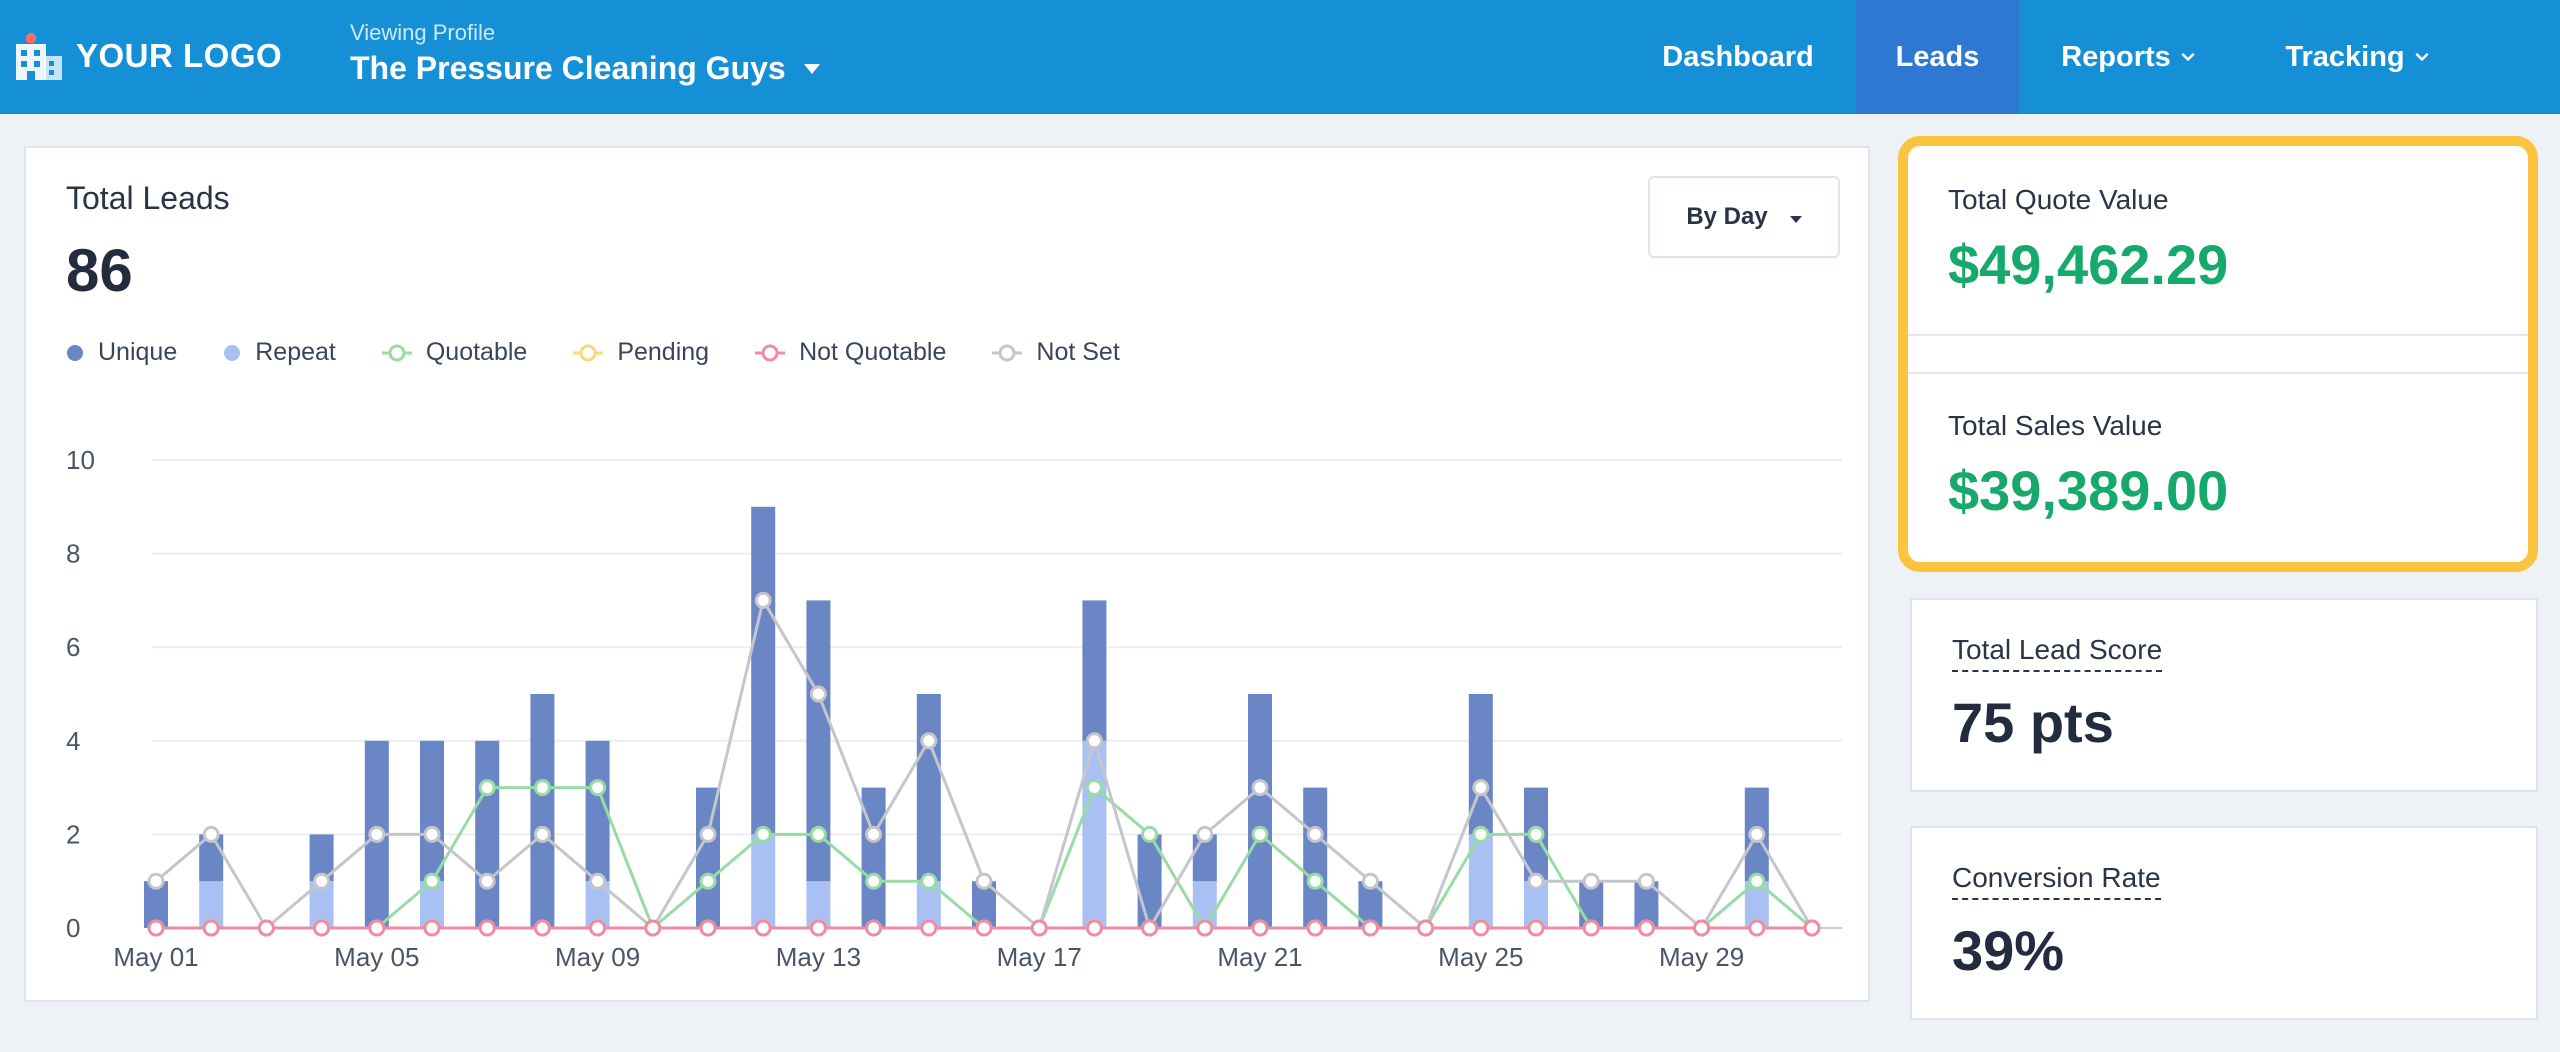 Image resolution: width=2560 pixels, height=1052 pixels. I want to click on y-tick-label: 6, so click(73, 647).